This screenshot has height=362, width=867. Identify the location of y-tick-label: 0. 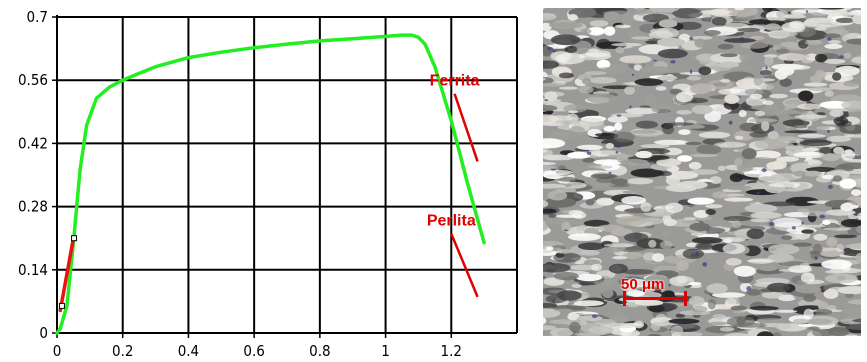
(43, 333).